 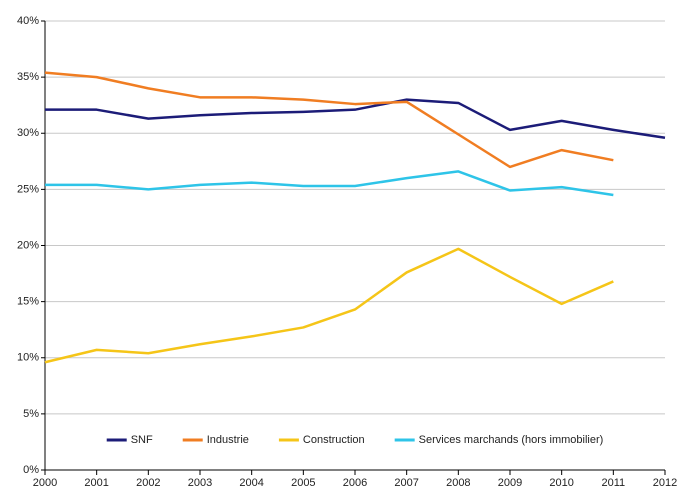 What do you see at coordinates (28, 245) in the screenshot?
I see `y-tick-label: 20%` at bounding box center [28, 245].